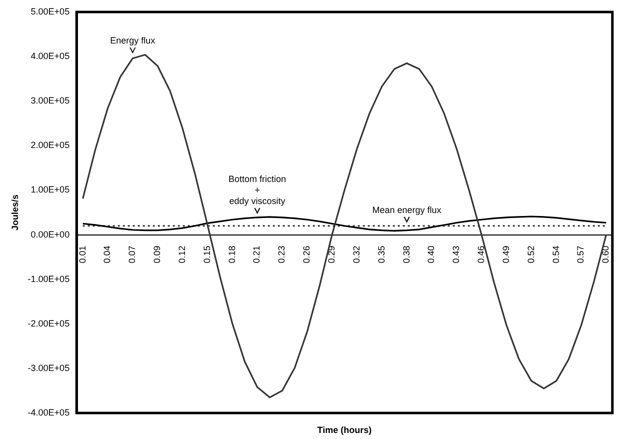 The image size is (620, 439). I want to click on x-tick-label: 0.32, so click(356, 255).